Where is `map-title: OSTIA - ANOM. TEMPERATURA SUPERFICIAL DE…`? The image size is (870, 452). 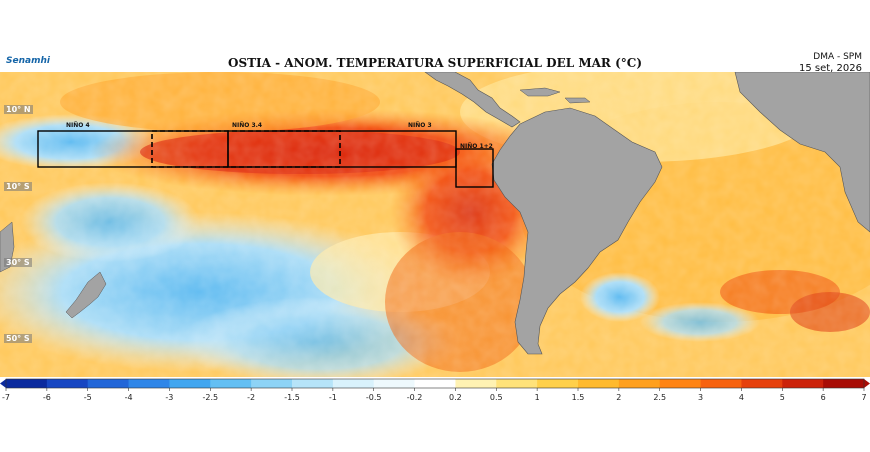 map-title: OSTIA - ANOM. TEMPERATURA SUPERFICIAL DE… is located at coordinates (434, 63).